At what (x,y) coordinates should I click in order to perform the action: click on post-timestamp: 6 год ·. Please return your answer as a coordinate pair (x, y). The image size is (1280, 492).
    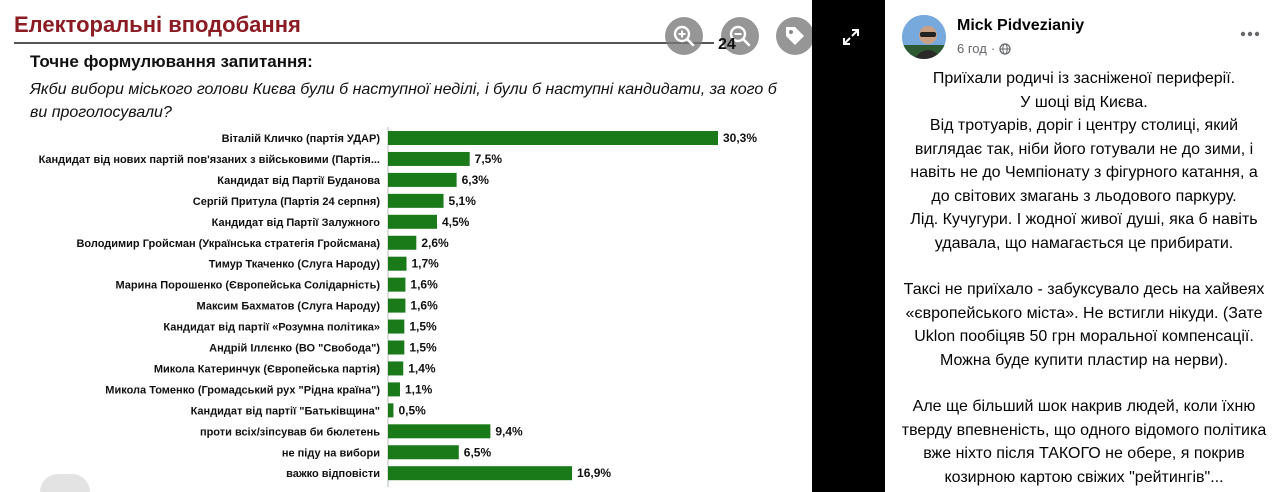
    Looking at the image, I should click on (984, 48).